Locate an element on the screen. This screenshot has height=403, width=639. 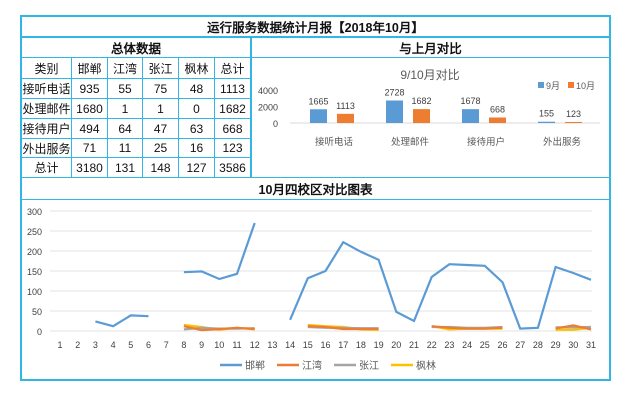
legend-label: 10月 is located at coordinates (585, 86).